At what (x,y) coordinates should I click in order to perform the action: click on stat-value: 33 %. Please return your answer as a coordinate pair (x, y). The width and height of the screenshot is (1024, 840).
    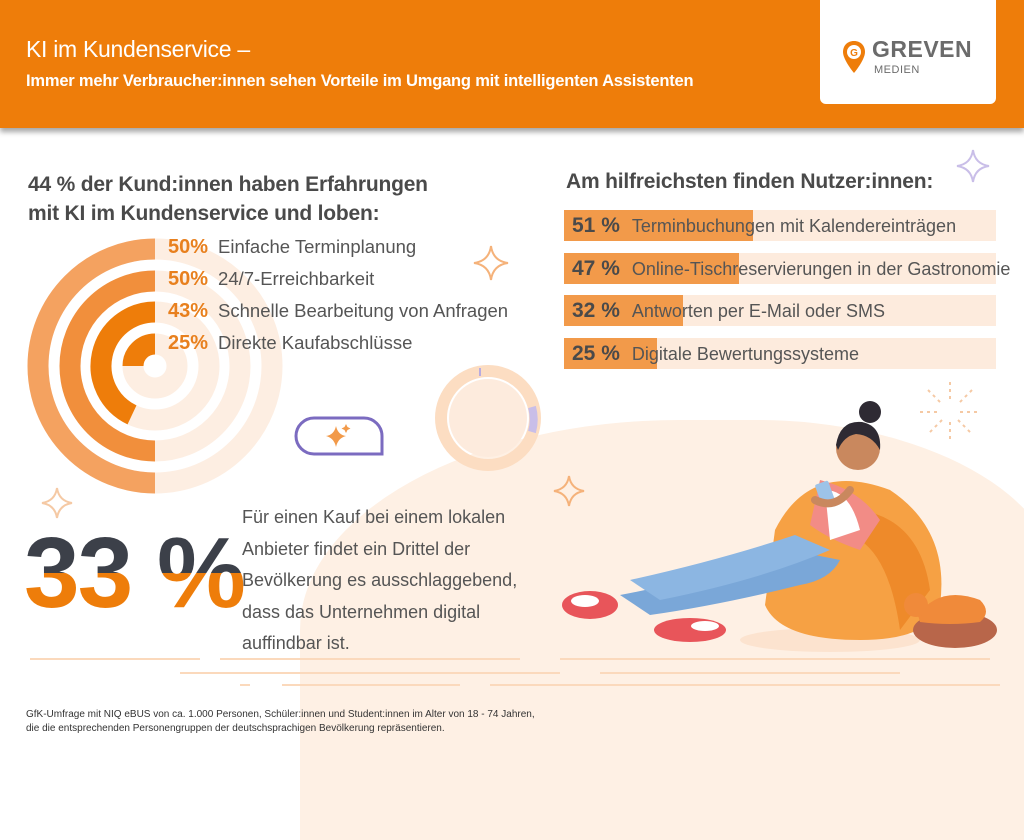
    Looking at the image, I should click on (135, 573).